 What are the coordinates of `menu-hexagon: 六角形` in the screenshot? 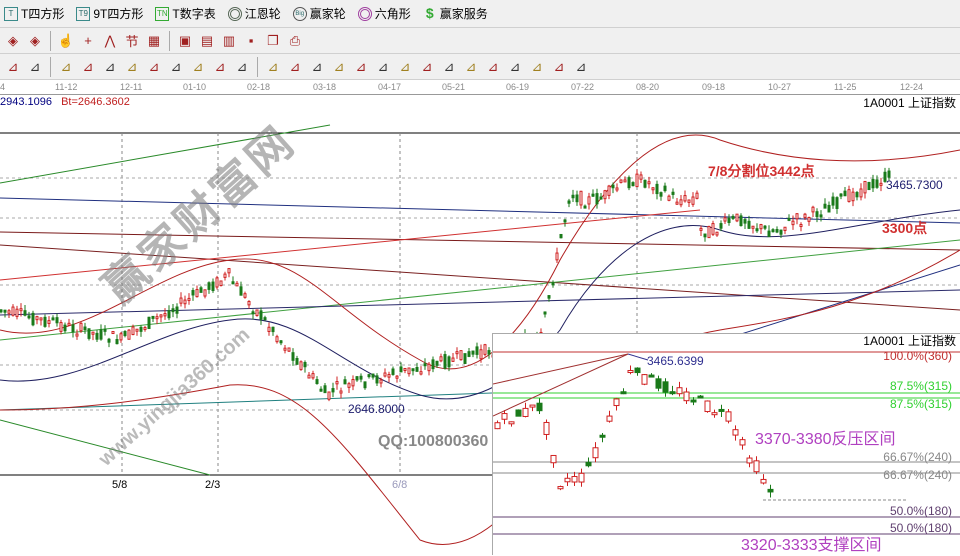 It's located at (384, 13).